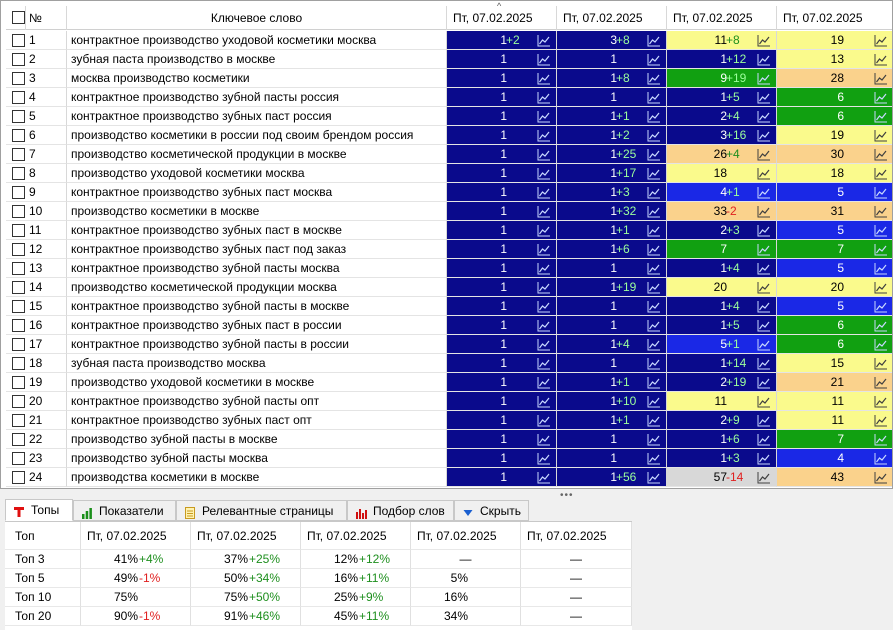 This screenshot has width=893, height=630. Describe the element at coordinates (722, 116) in the screenshot. I see `position-cell: 2 +4` at that location.